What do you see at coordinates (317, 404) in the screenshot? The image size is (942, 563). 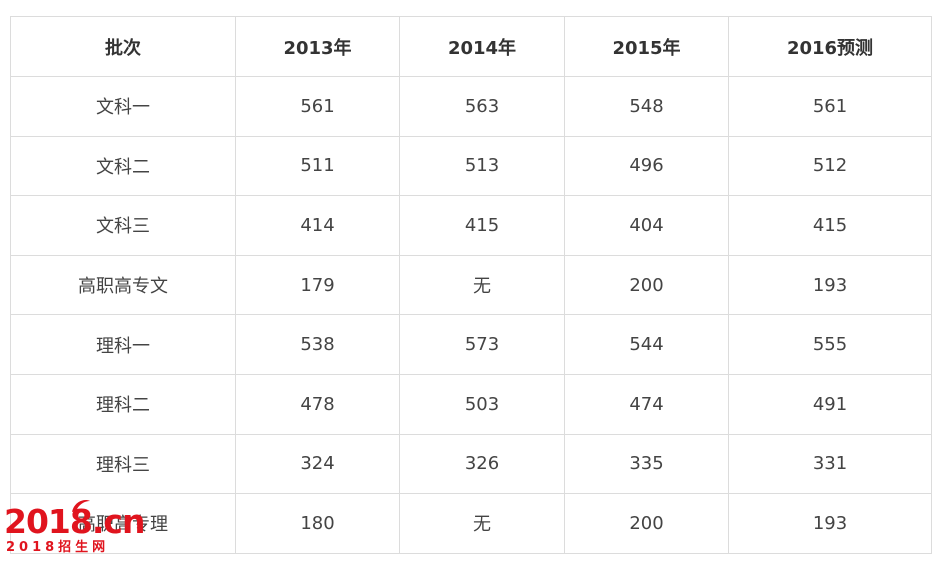 I see `score-cell: 478` at bounding box center [317, 404].